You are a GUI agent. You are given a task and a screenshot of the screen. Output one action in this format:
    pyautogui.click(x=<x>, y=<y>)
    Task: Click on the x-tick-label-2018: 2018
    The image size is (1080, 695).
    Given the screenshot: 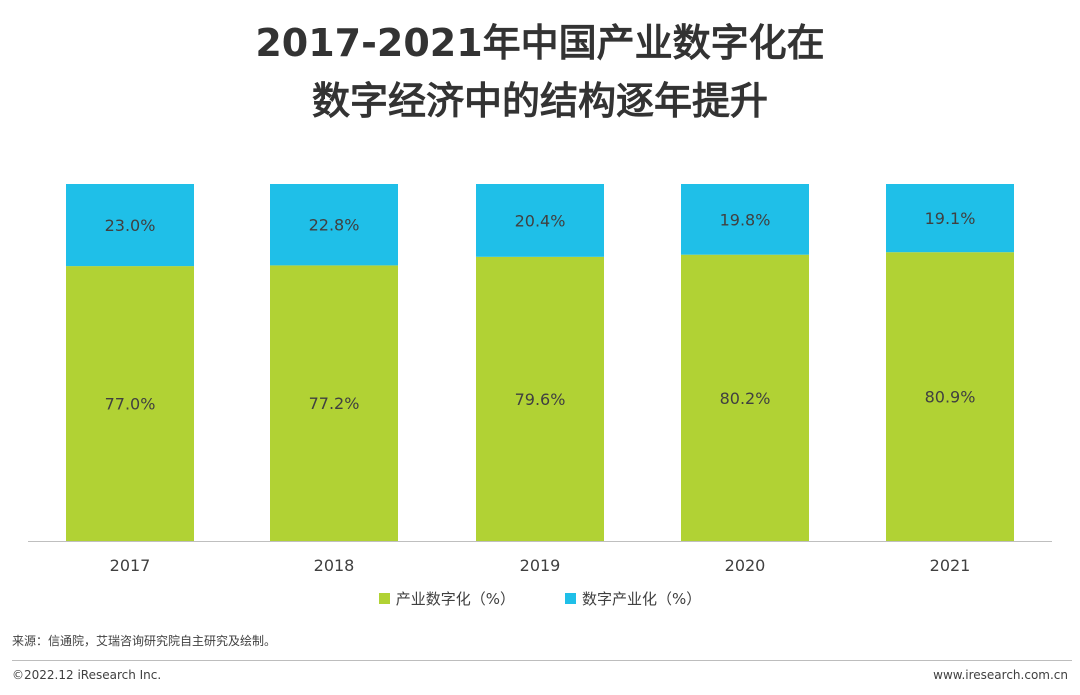 What is the action you would take?
    pyautogui.click(x=334, y=565)
    